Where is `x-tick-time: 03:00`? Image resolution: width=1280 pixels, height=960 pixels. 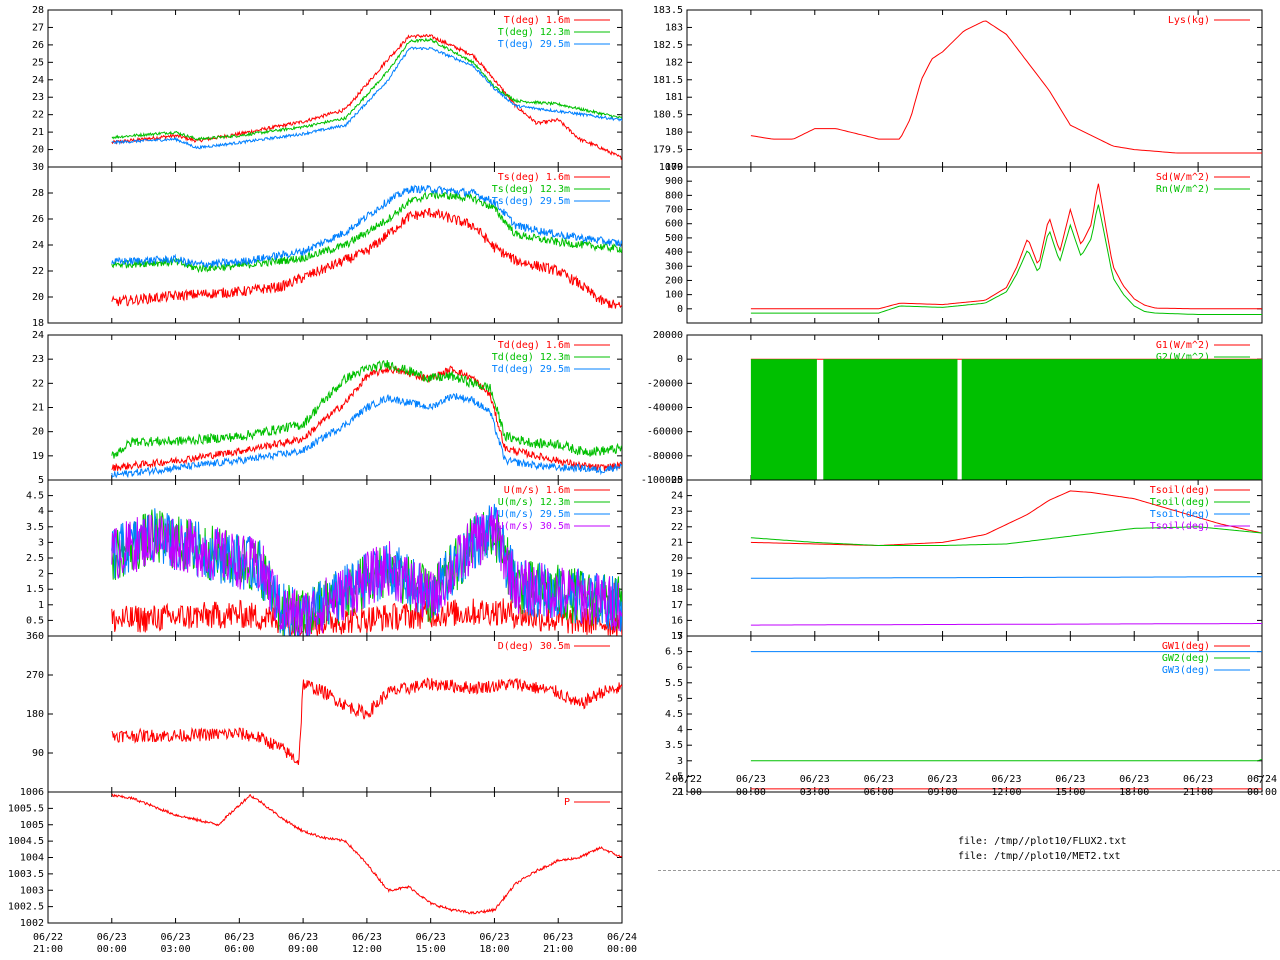 x-tick-time: 03:00 is located at coordinates (815, 792).